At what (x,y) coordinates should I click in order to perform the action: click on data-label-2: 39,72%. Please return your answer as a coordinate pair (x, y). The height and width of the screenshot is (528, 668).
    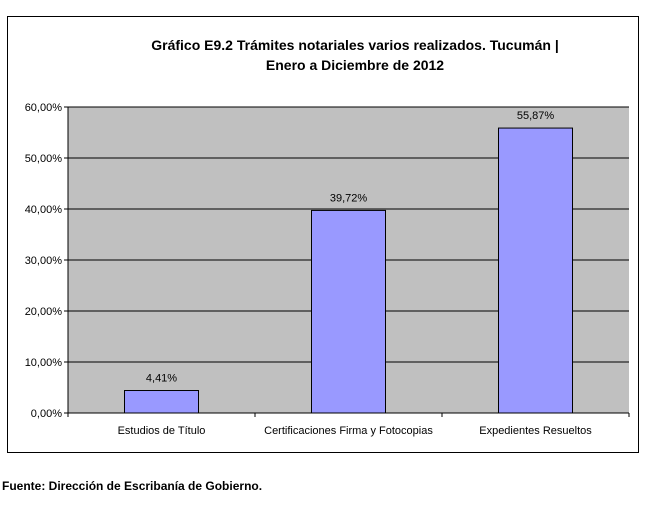
    Looking at the image, I should click on (349, 198).